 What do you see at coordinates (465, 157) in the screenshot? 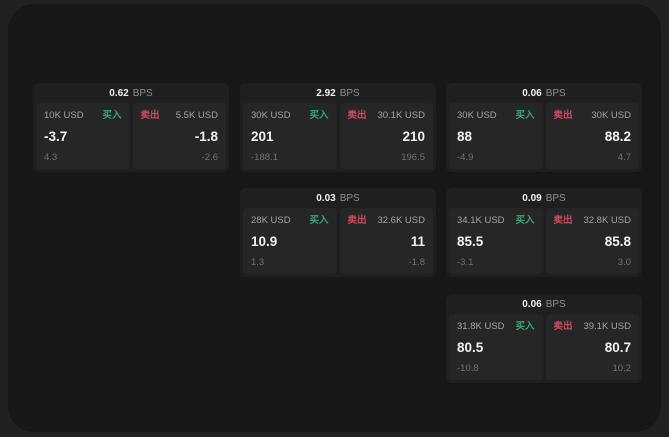
I see `buy-delta: -4.9` at bounding box center [465, 157].